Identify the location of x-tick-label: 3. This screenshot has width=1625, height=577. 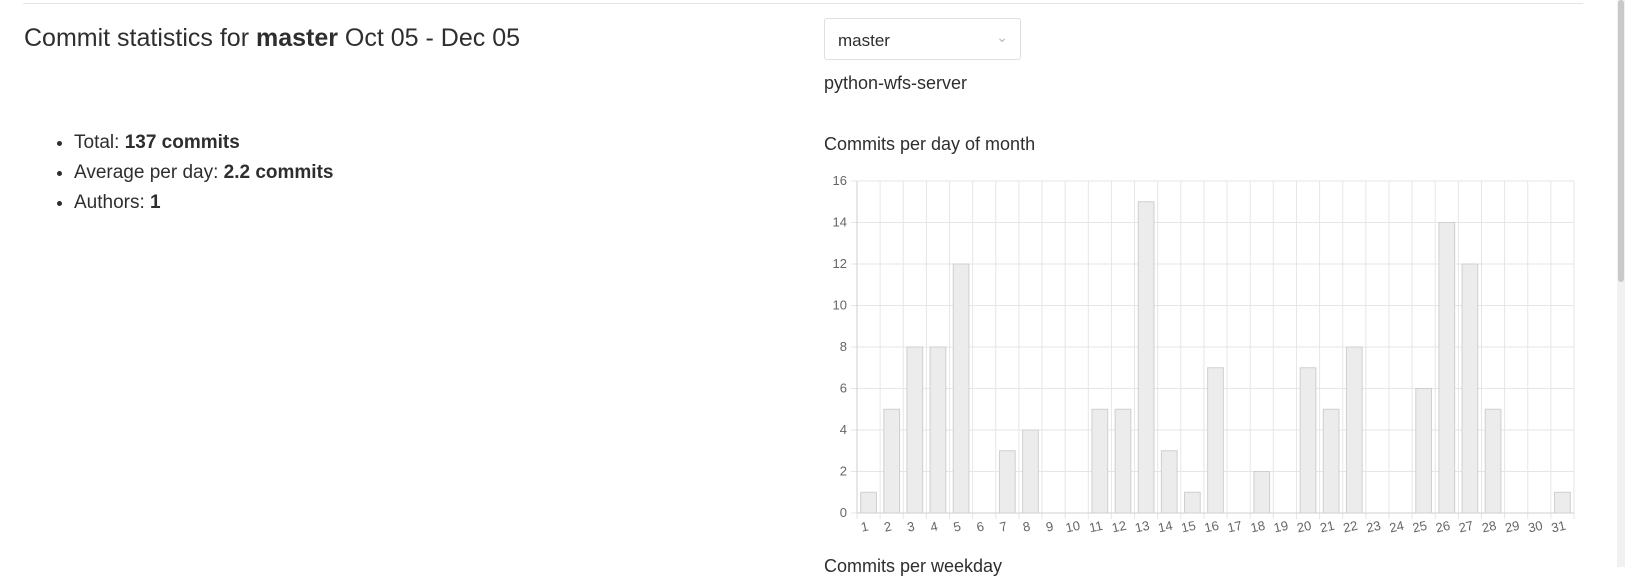
(911, 527).